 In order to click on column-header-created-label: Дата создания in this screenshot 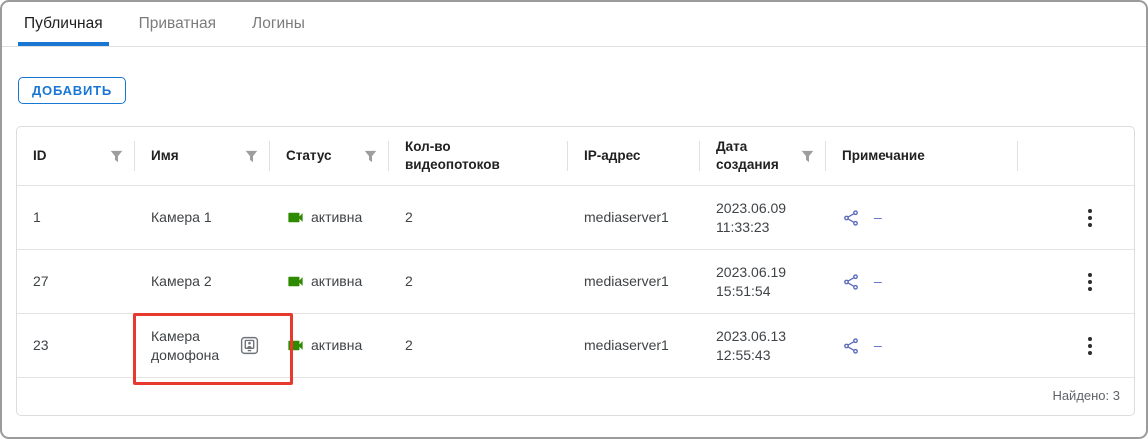, I will do `click(747, 155)`.